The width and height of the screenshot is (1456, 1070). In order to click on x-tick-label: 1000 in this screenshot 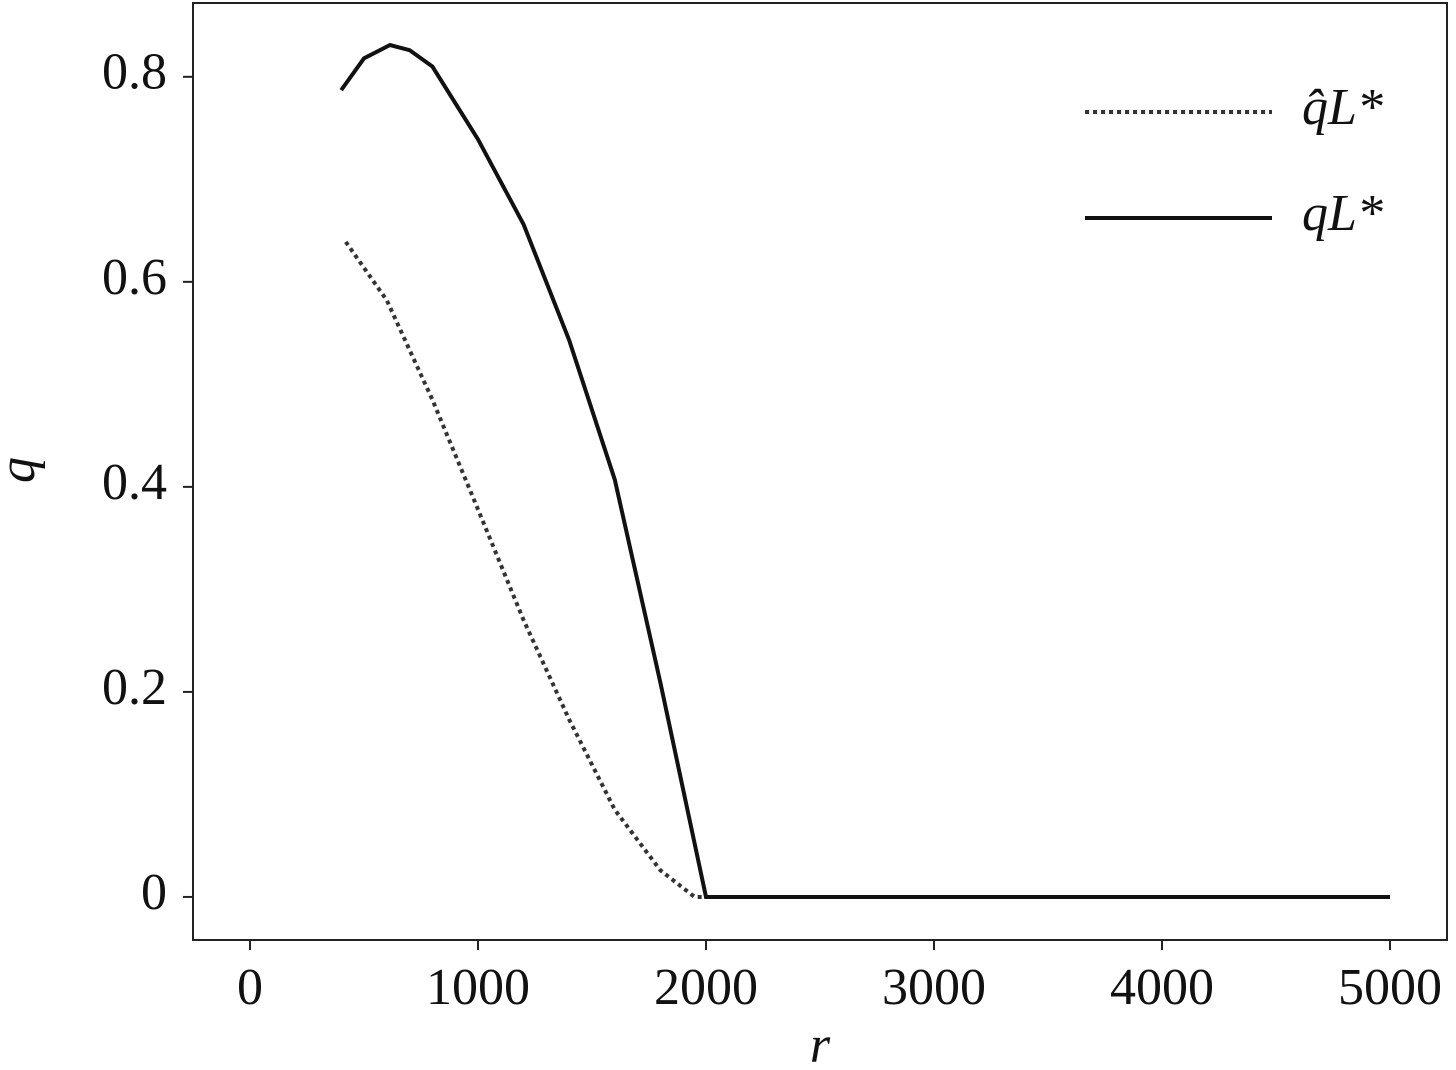, I will do `click(478, 987)`.